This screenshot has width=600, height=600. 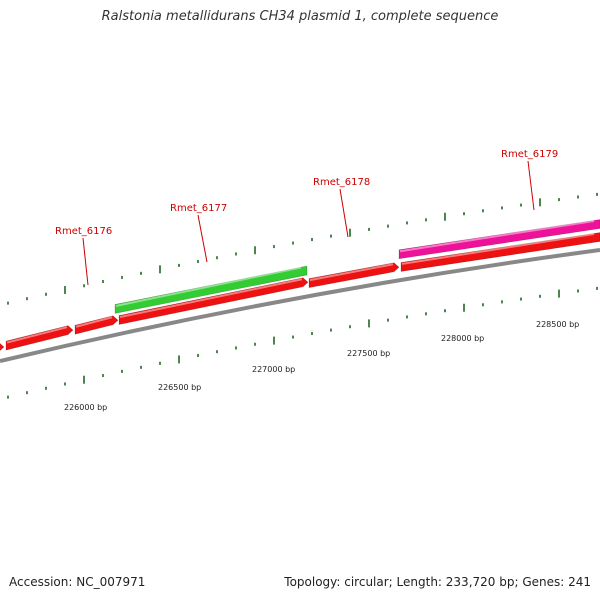 I want to click on gene-forward-1-shine, so click(x=37, y=335).